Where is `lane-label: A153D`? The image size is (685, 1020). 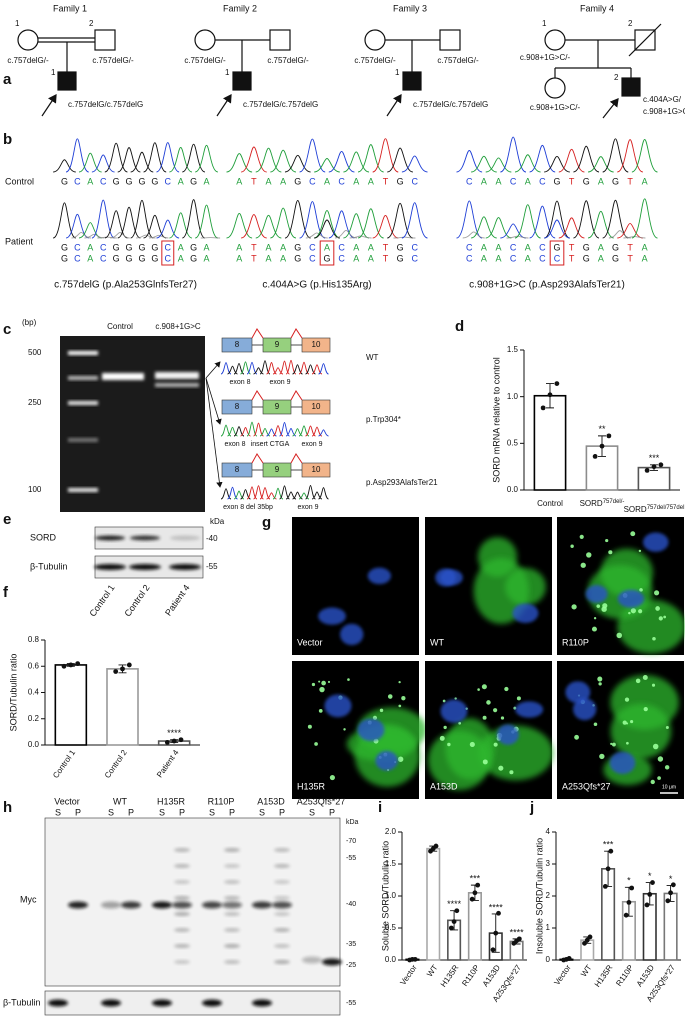
lane-label: A153D is located at coordinates (271, 801).